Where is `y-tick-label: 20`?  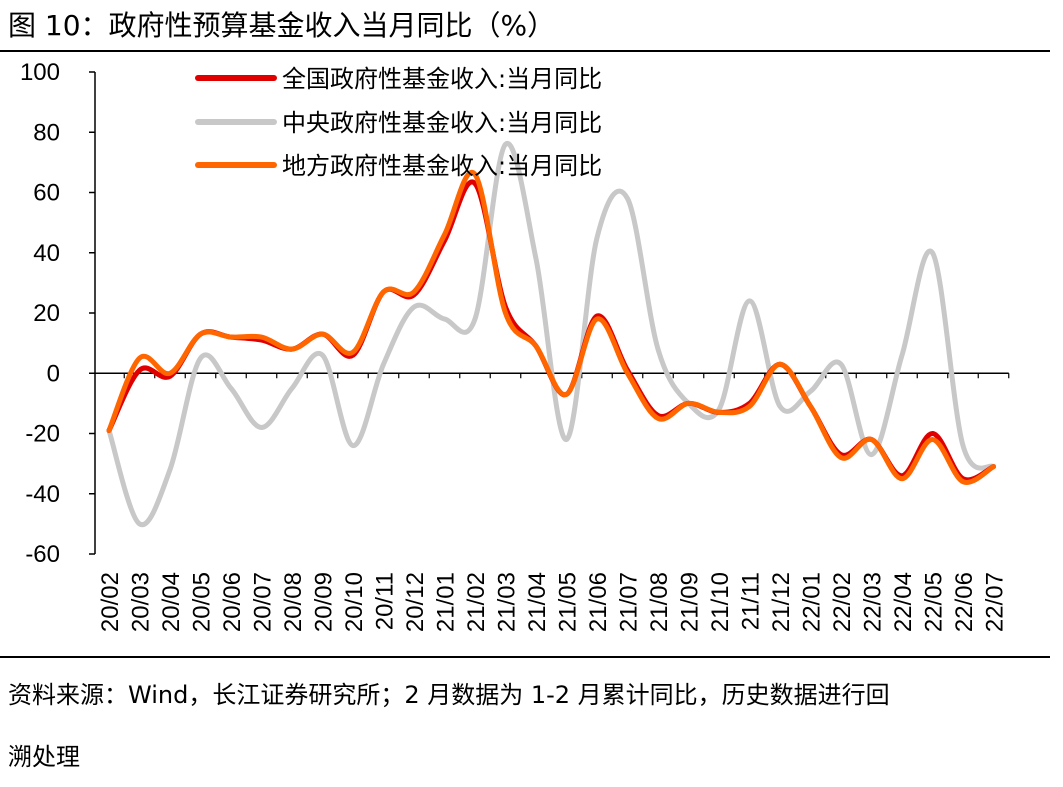
y-tick-label: 20 is located at coordinates (46, 313).